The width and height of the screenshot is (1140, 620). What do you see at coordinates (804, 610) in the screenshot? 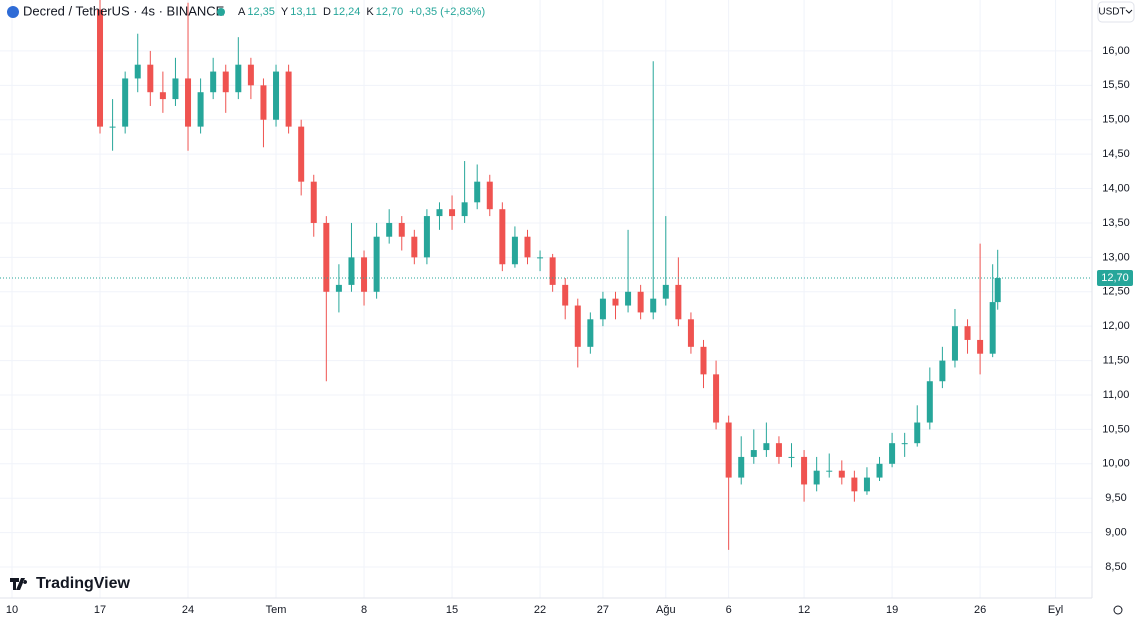
I see `x-tick-label: 12` at bounding box center [804, 610].